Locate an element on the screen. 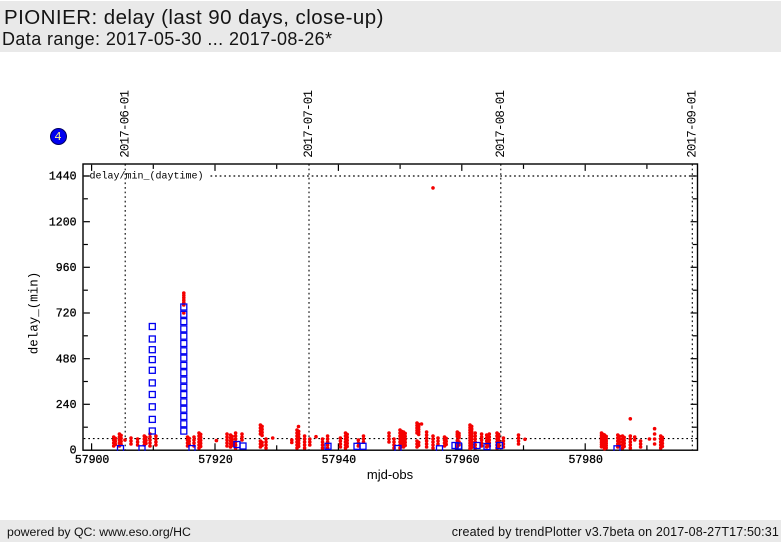  svg-text: 57960 is located at coordinates (462, 460).